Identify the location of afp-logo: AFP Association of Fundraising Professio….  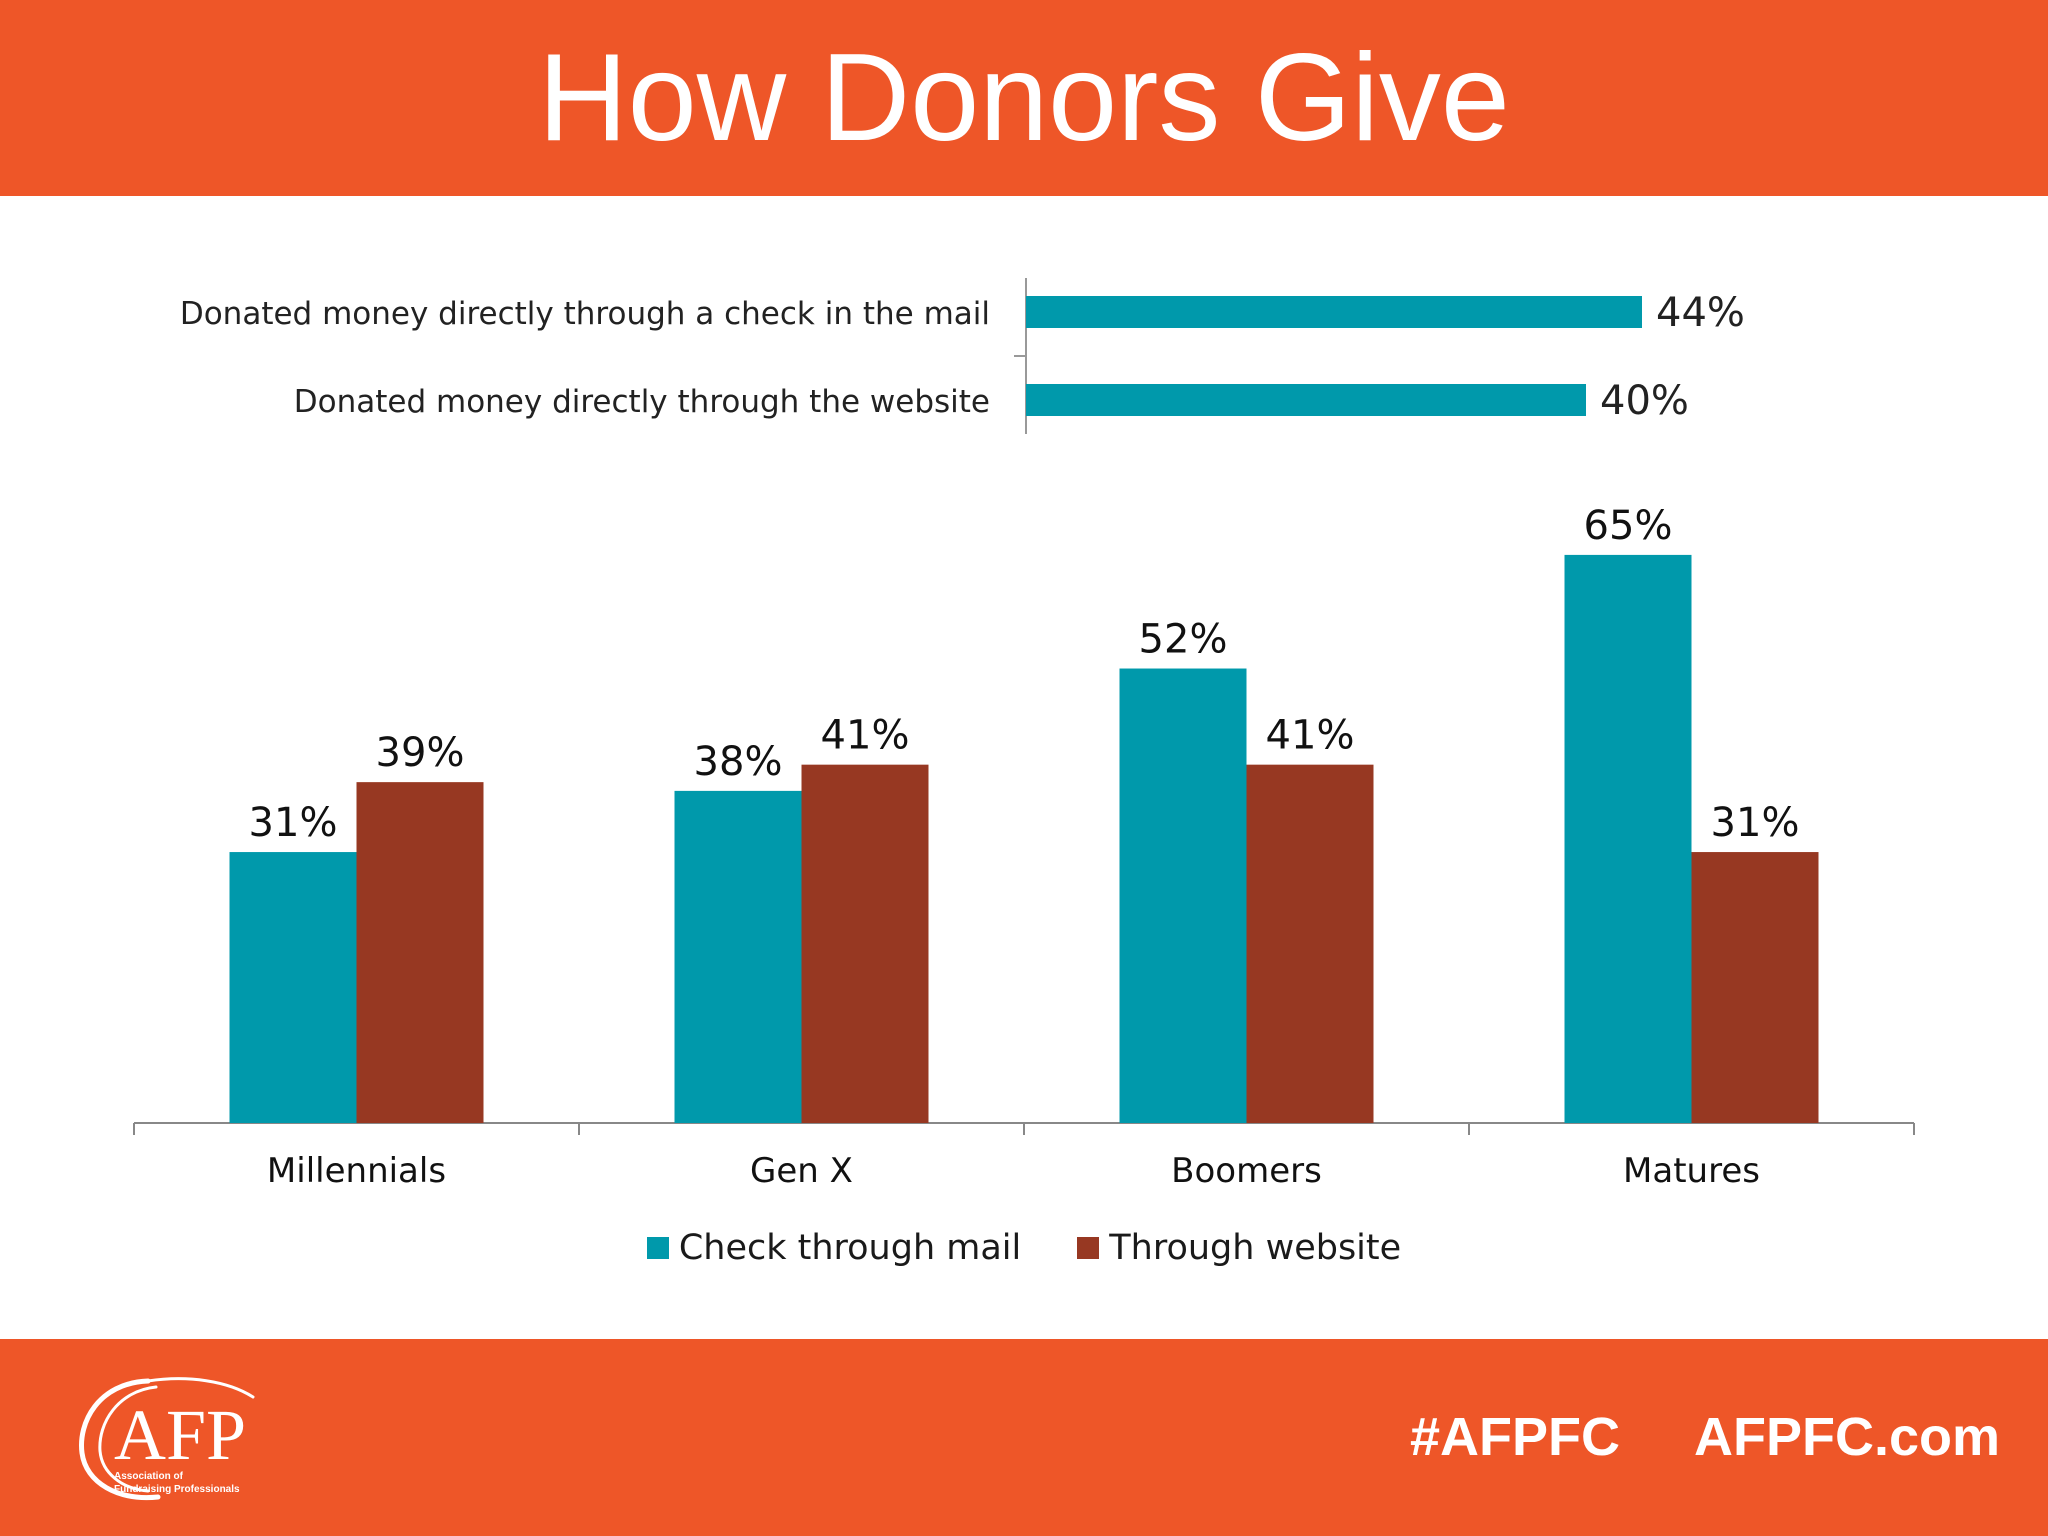
(167, 1439).